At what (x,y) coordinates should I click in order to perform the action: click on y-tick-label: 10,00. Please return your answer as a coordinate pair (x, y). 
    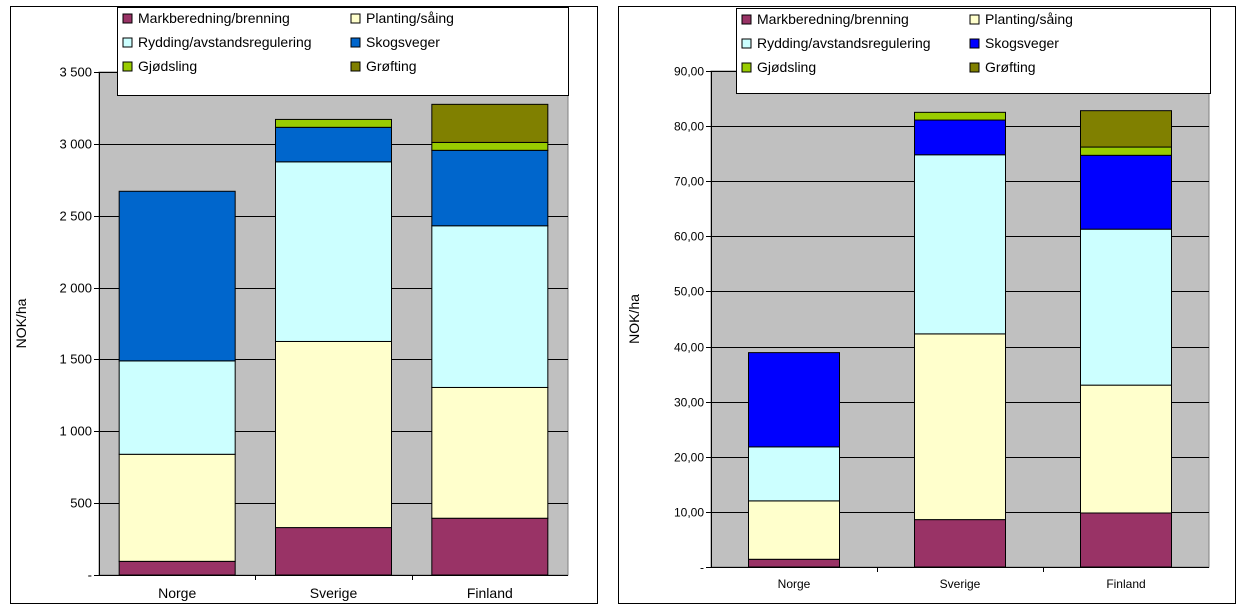
    Looking at the image, I should click on (689, 513).